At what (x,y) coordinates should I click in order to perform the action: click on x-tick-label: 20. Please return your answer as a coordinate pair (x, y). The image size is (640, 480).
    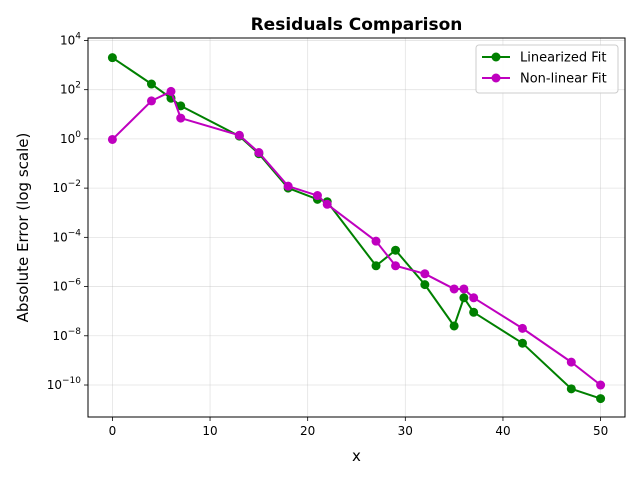
    Looking at the image, I should click on (307, 431).